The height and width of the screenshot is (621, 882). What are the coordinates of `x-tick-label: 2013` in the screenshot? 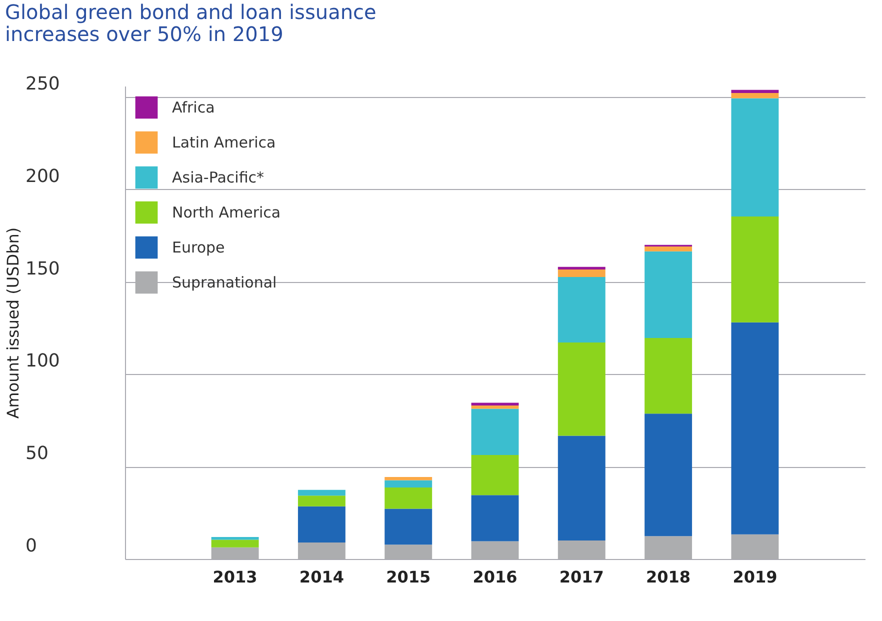 It's located at (235, 577).